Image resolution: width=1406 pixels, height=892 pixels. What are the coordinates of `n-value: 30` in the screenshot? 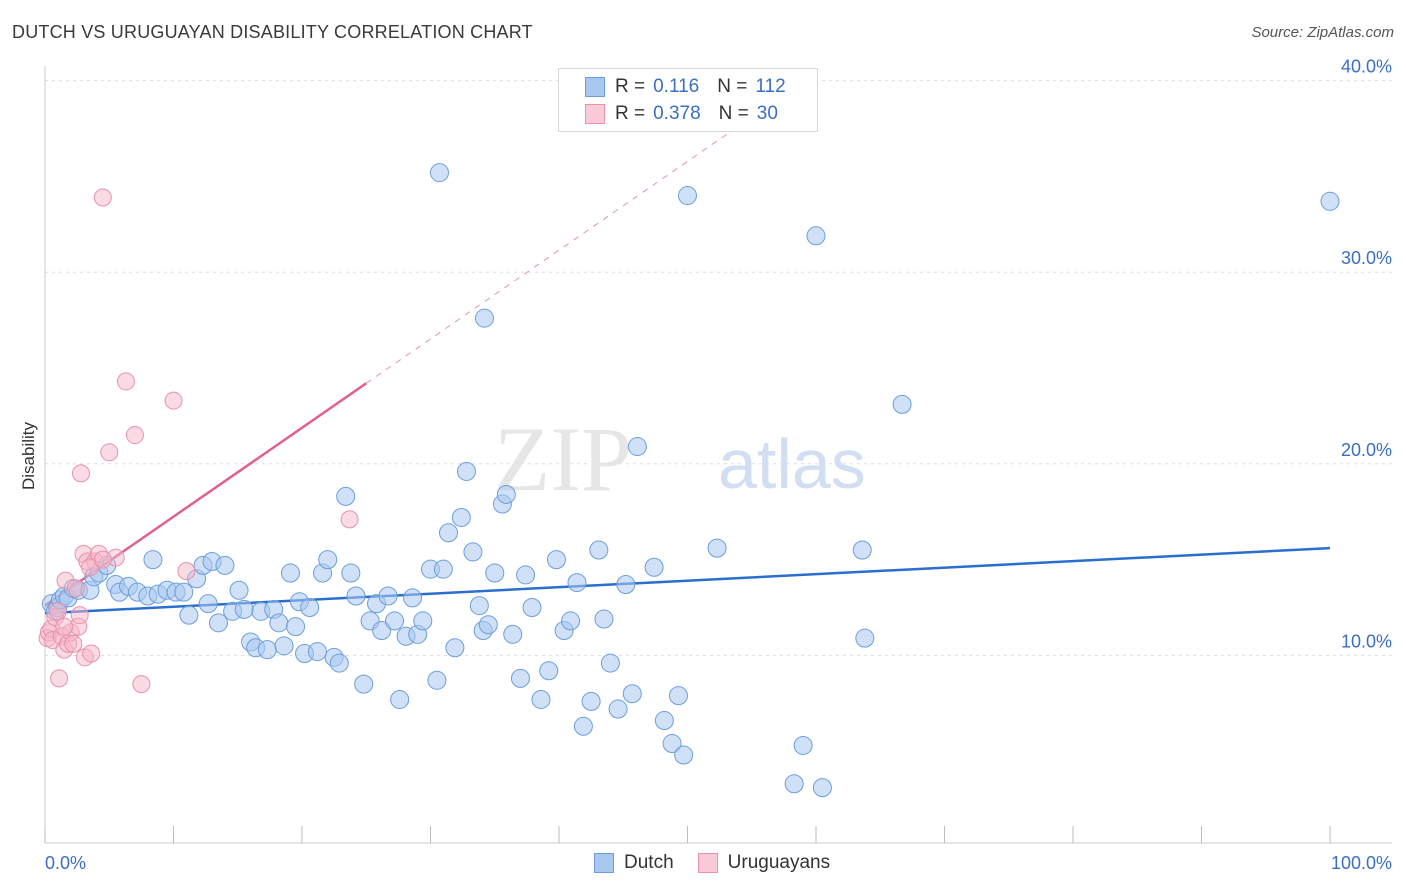 It's located at (767, 113).